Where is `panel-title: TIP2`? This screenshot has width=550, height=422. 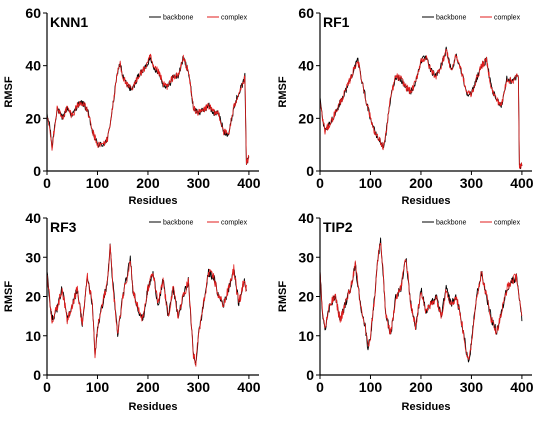 panel-title: TIP2 is located at coordinates (338, 227).